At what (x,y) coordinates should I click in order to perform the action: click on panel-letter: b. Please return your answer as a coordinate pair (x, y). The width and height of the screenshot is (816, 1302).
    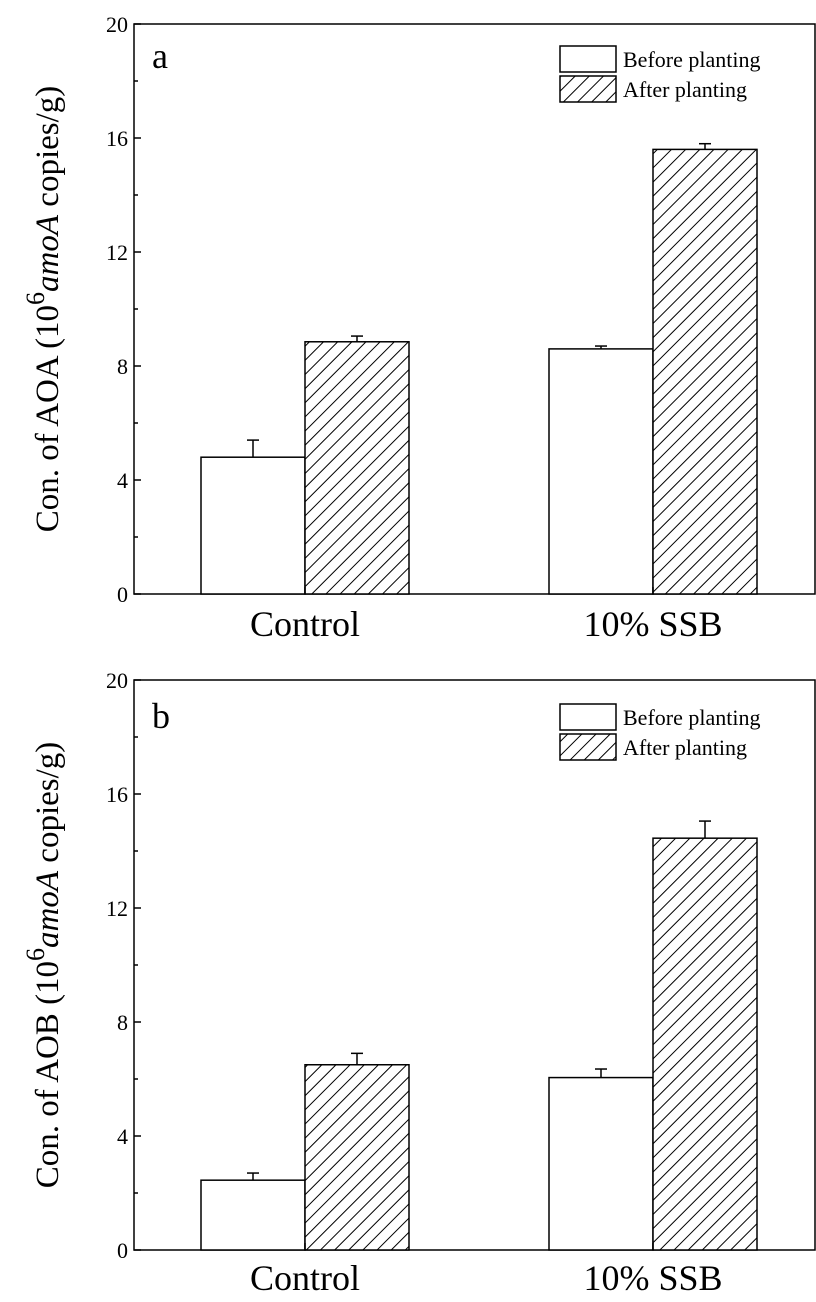
    Looking at the image, I should click on (161, 716).